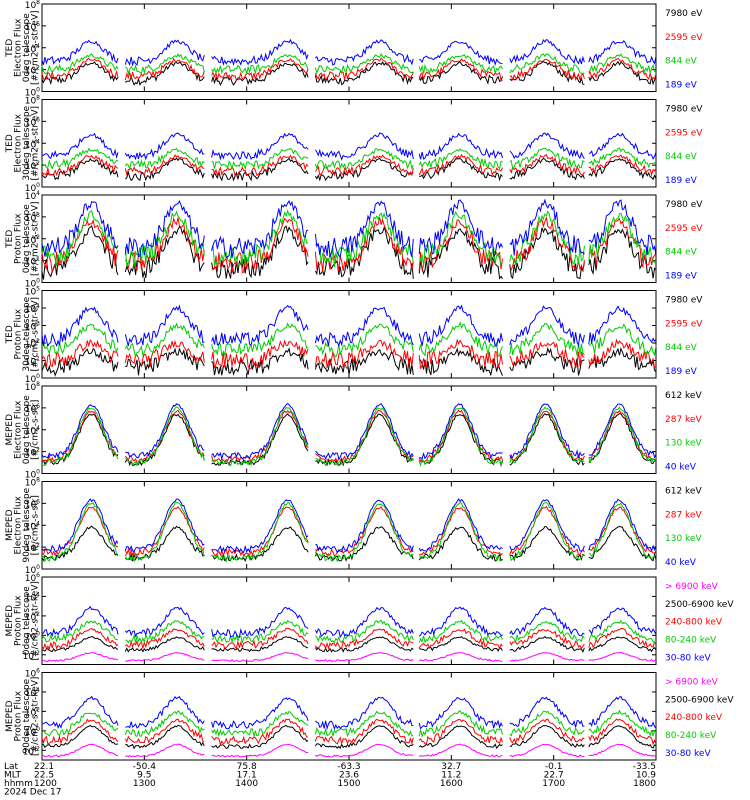 The image size is (750, 800). Describe the element at coordinates (681, 253) in the screenshot. I see `legend-entry: 844 eV` at that location.